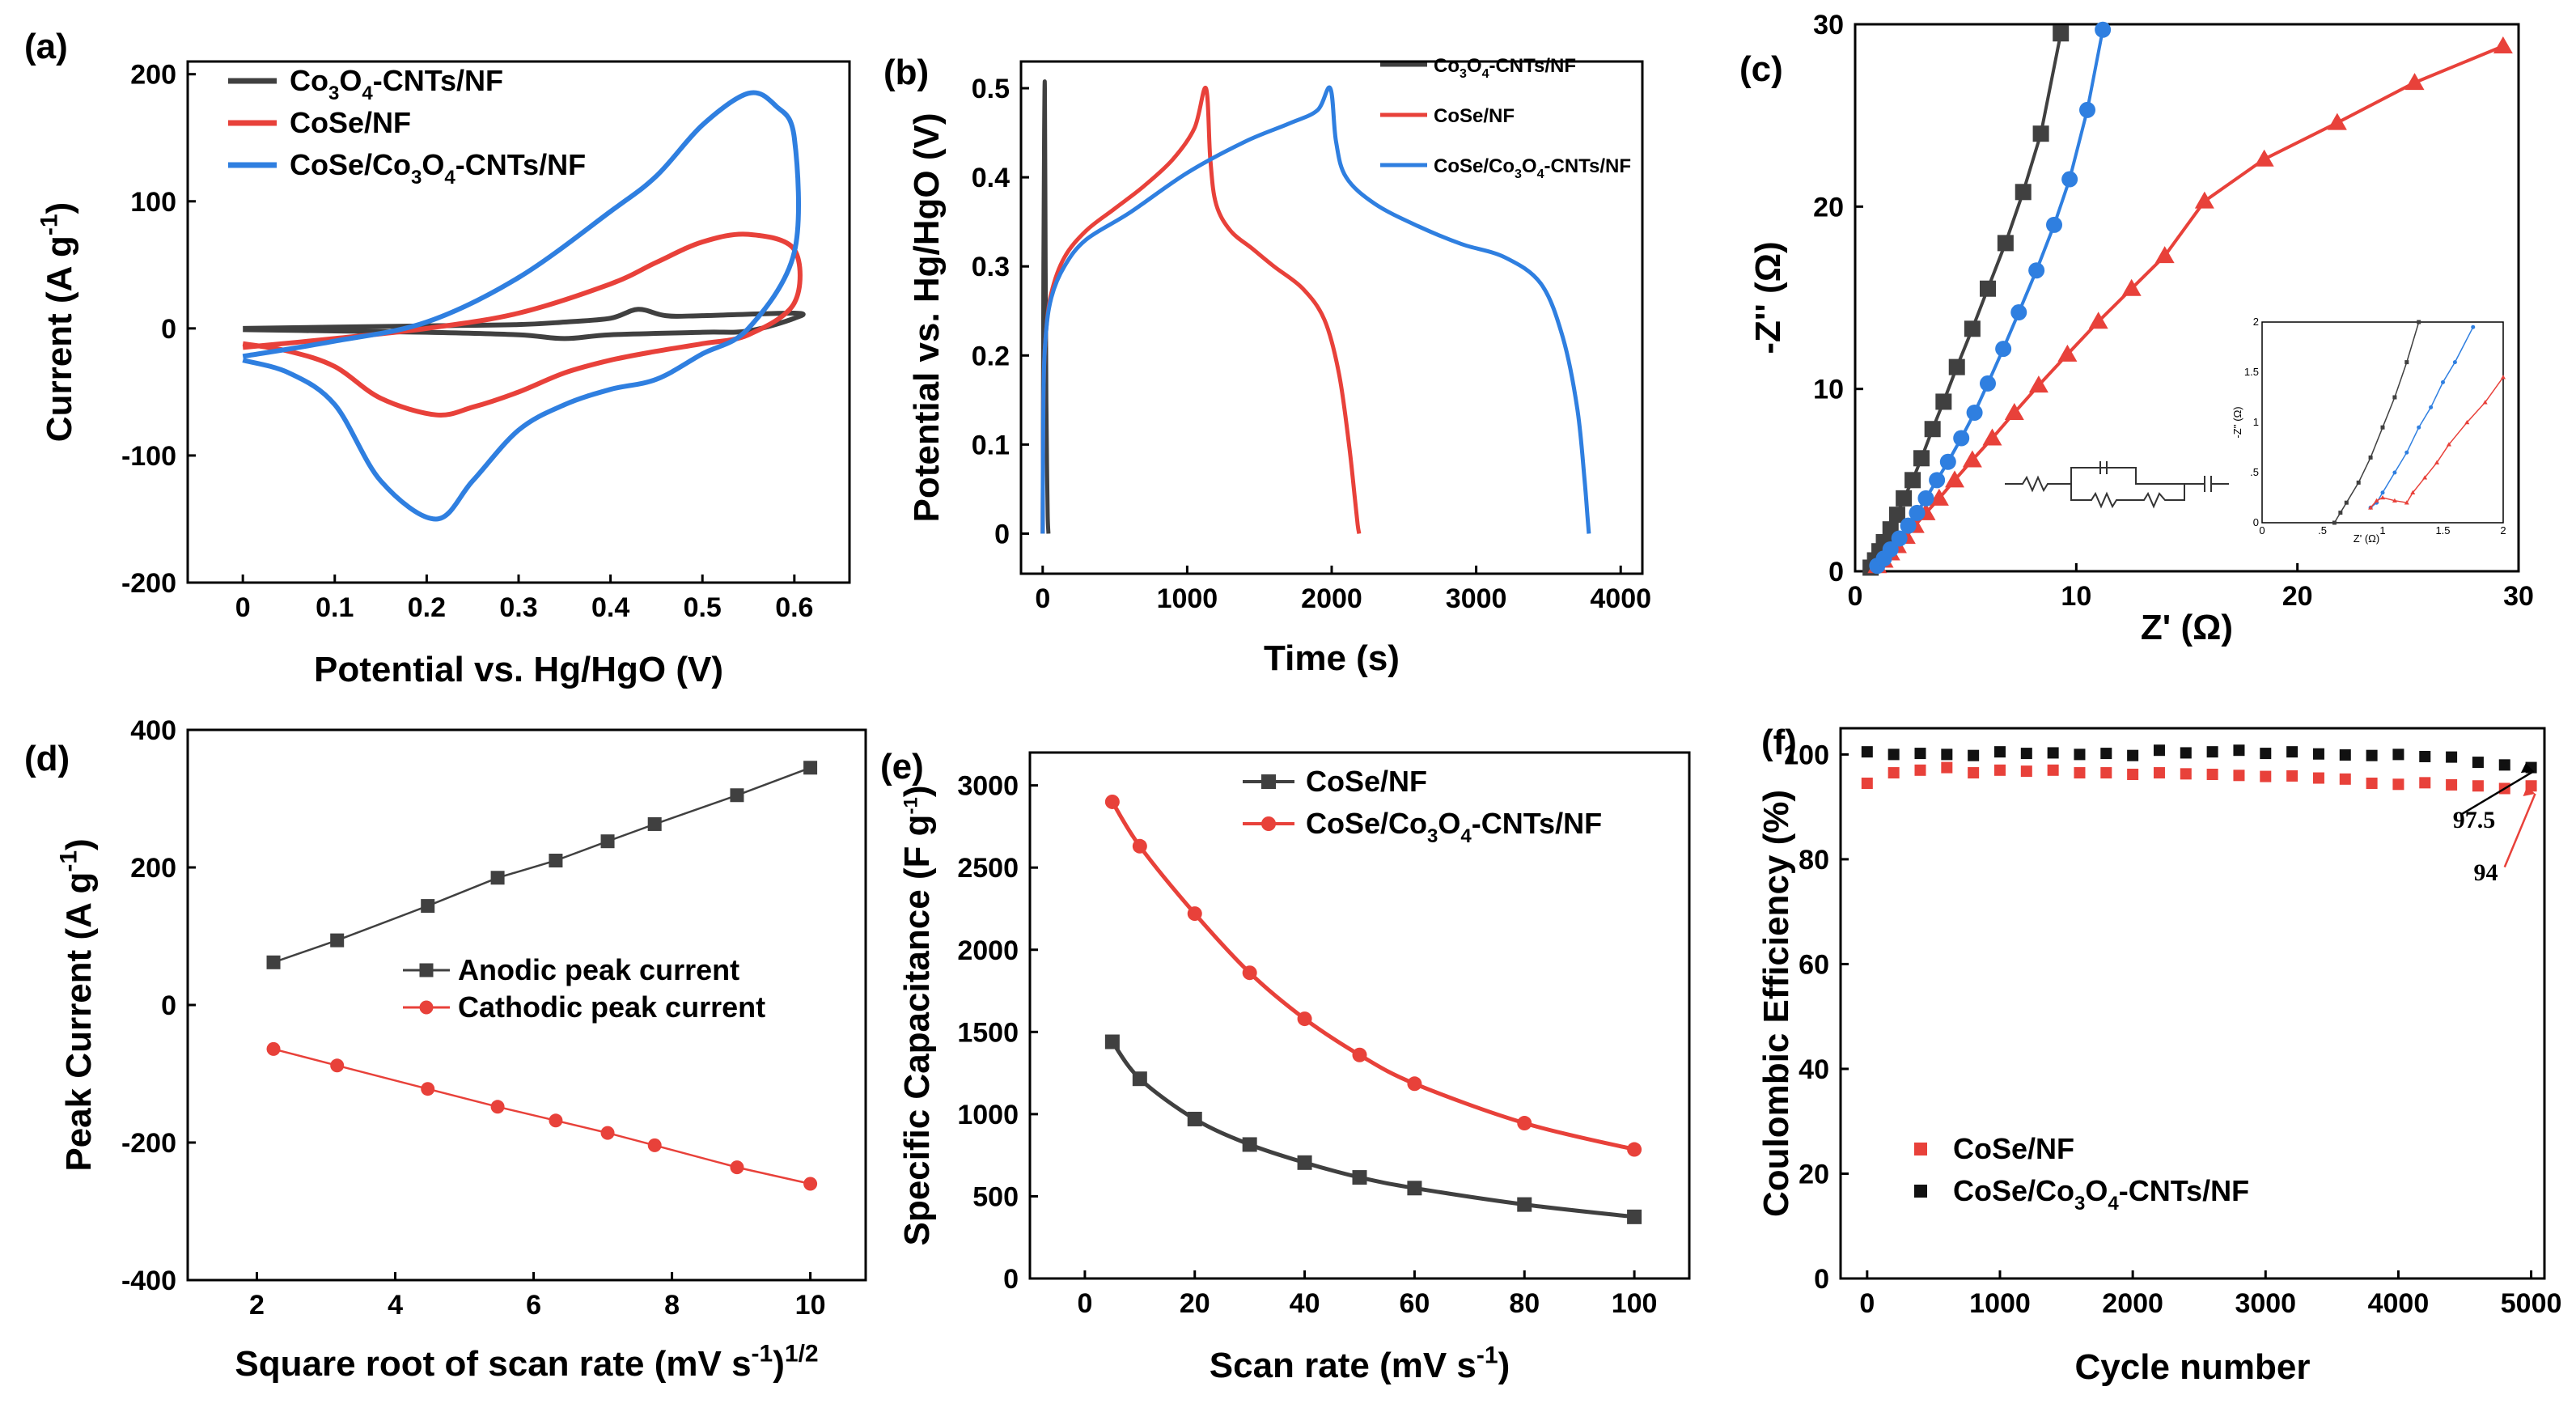  Describe the element at coordinates (59, 339) in the screenshot. I see `y-axis-label-part: Current (A g` at that location.